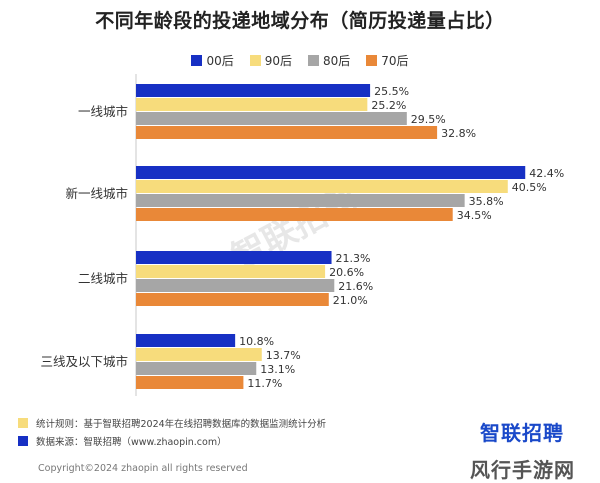 This screenshot has width=600, height=483. I want to click on legend-item: 80后, so click(329, 60).